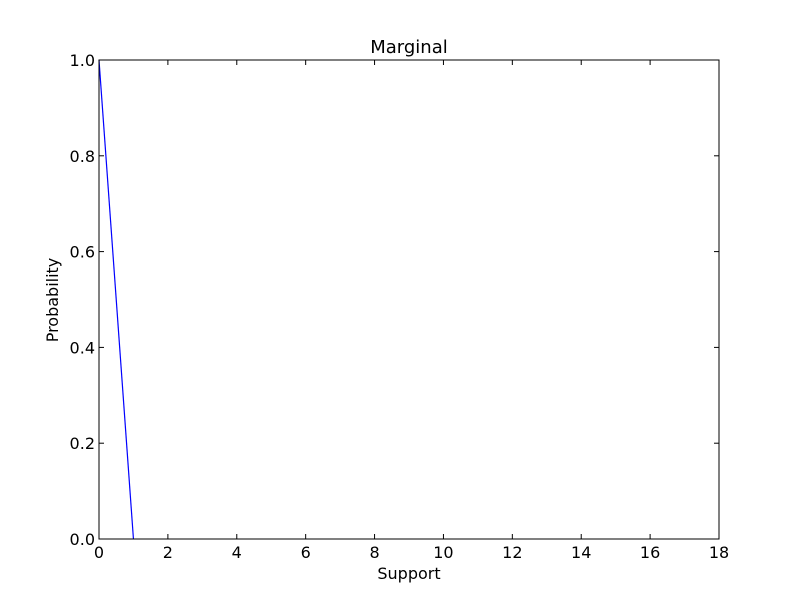 The width and height of the screenshot is (800, 600). Describe the element at coordinates (374, 552) in the screenshot. I see `x-tick-label: 8` at that location.